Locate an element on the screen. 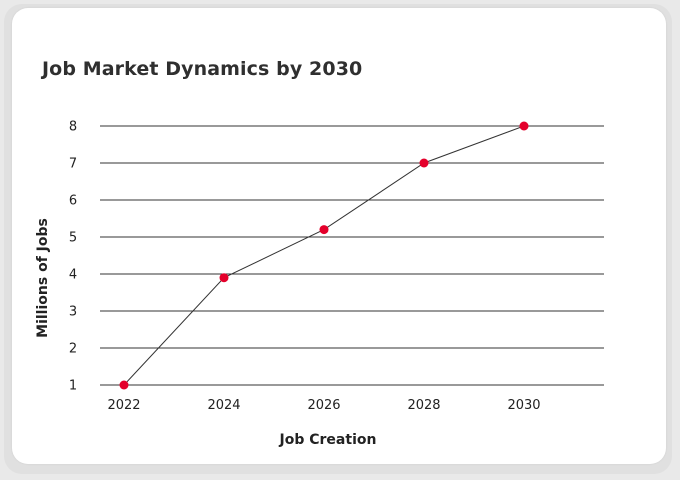  x-tick-label: 2030 is located at coordinates (523, 405).